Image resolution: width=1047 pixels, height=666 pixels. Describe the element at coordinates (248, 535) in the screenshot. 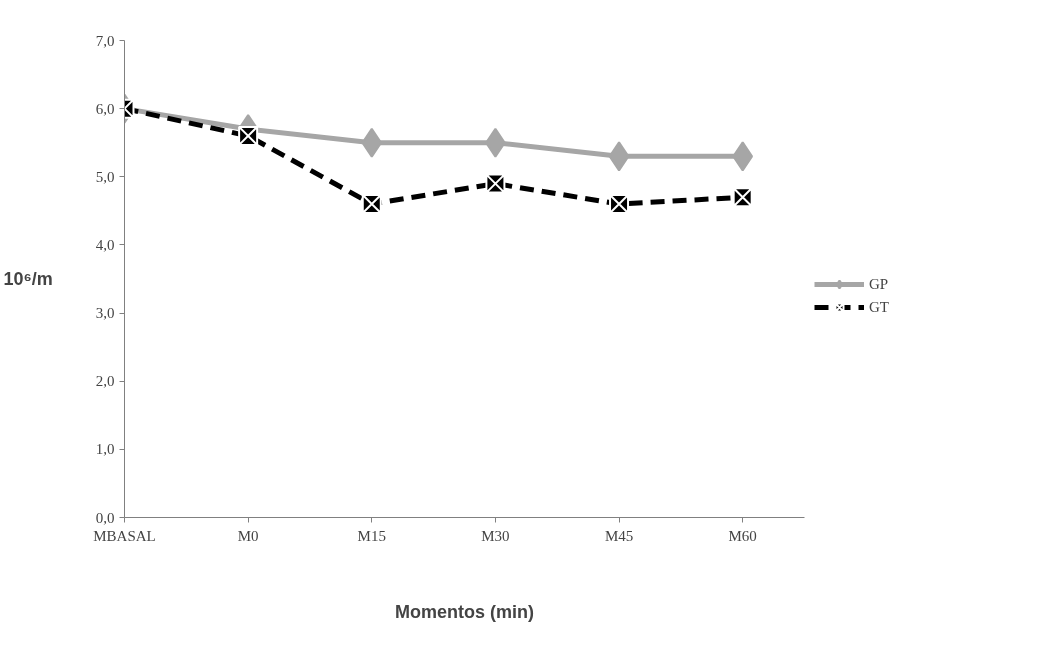

I see `x-tick-label: M0` at that location.